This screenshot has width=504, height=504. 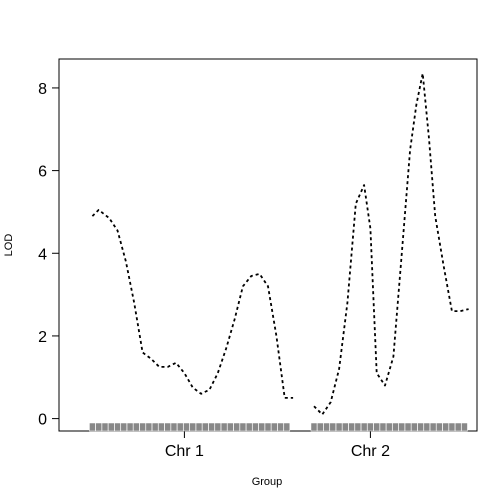 I want to click on x-tick-label: Chr 1, so click(x=184, y=451).